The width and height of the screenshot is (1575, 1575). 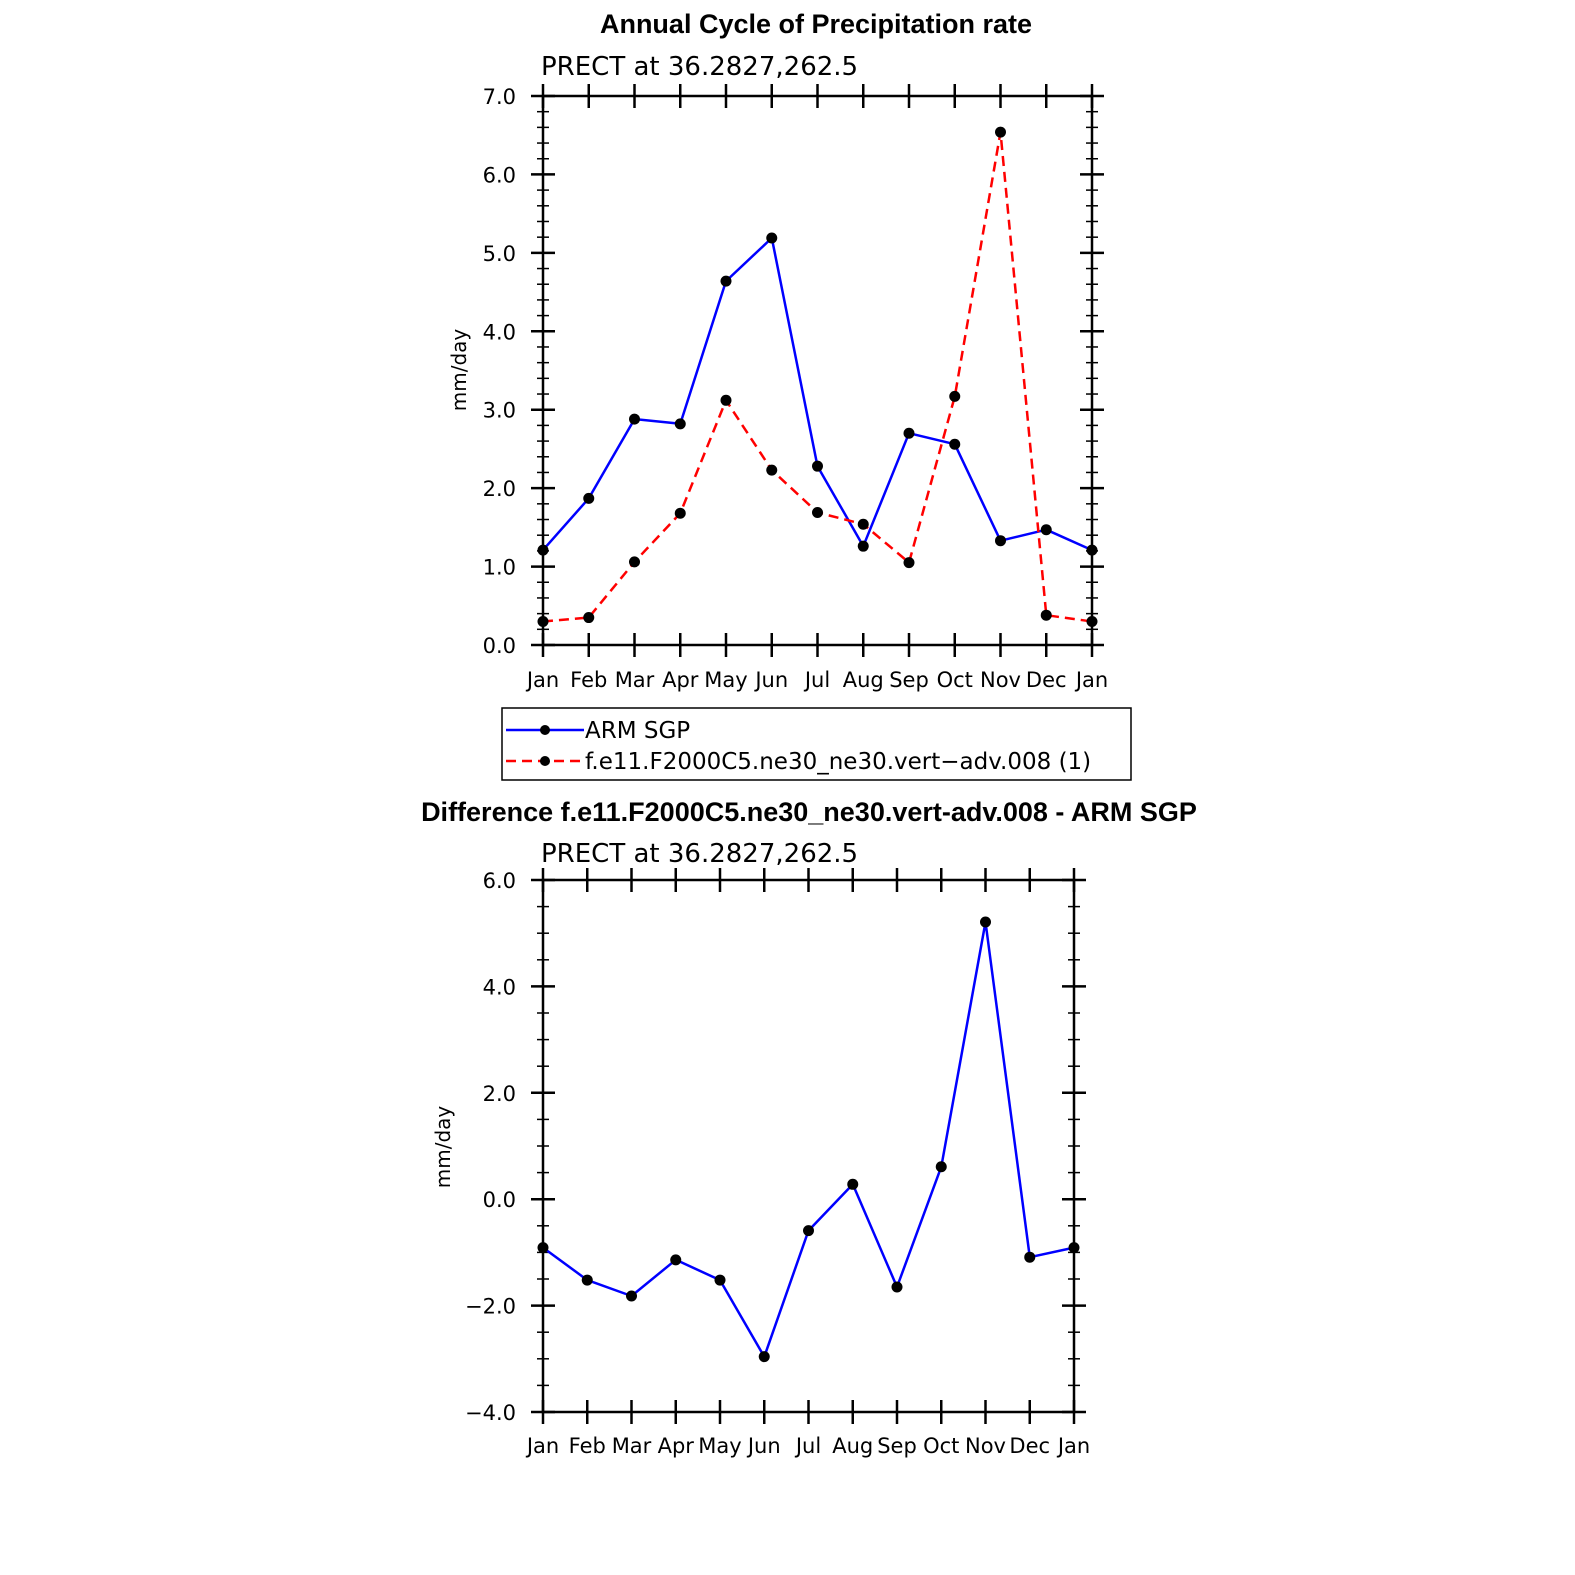 I want to click on y-tick-label: −4.0, so click(x=490, y=1413).